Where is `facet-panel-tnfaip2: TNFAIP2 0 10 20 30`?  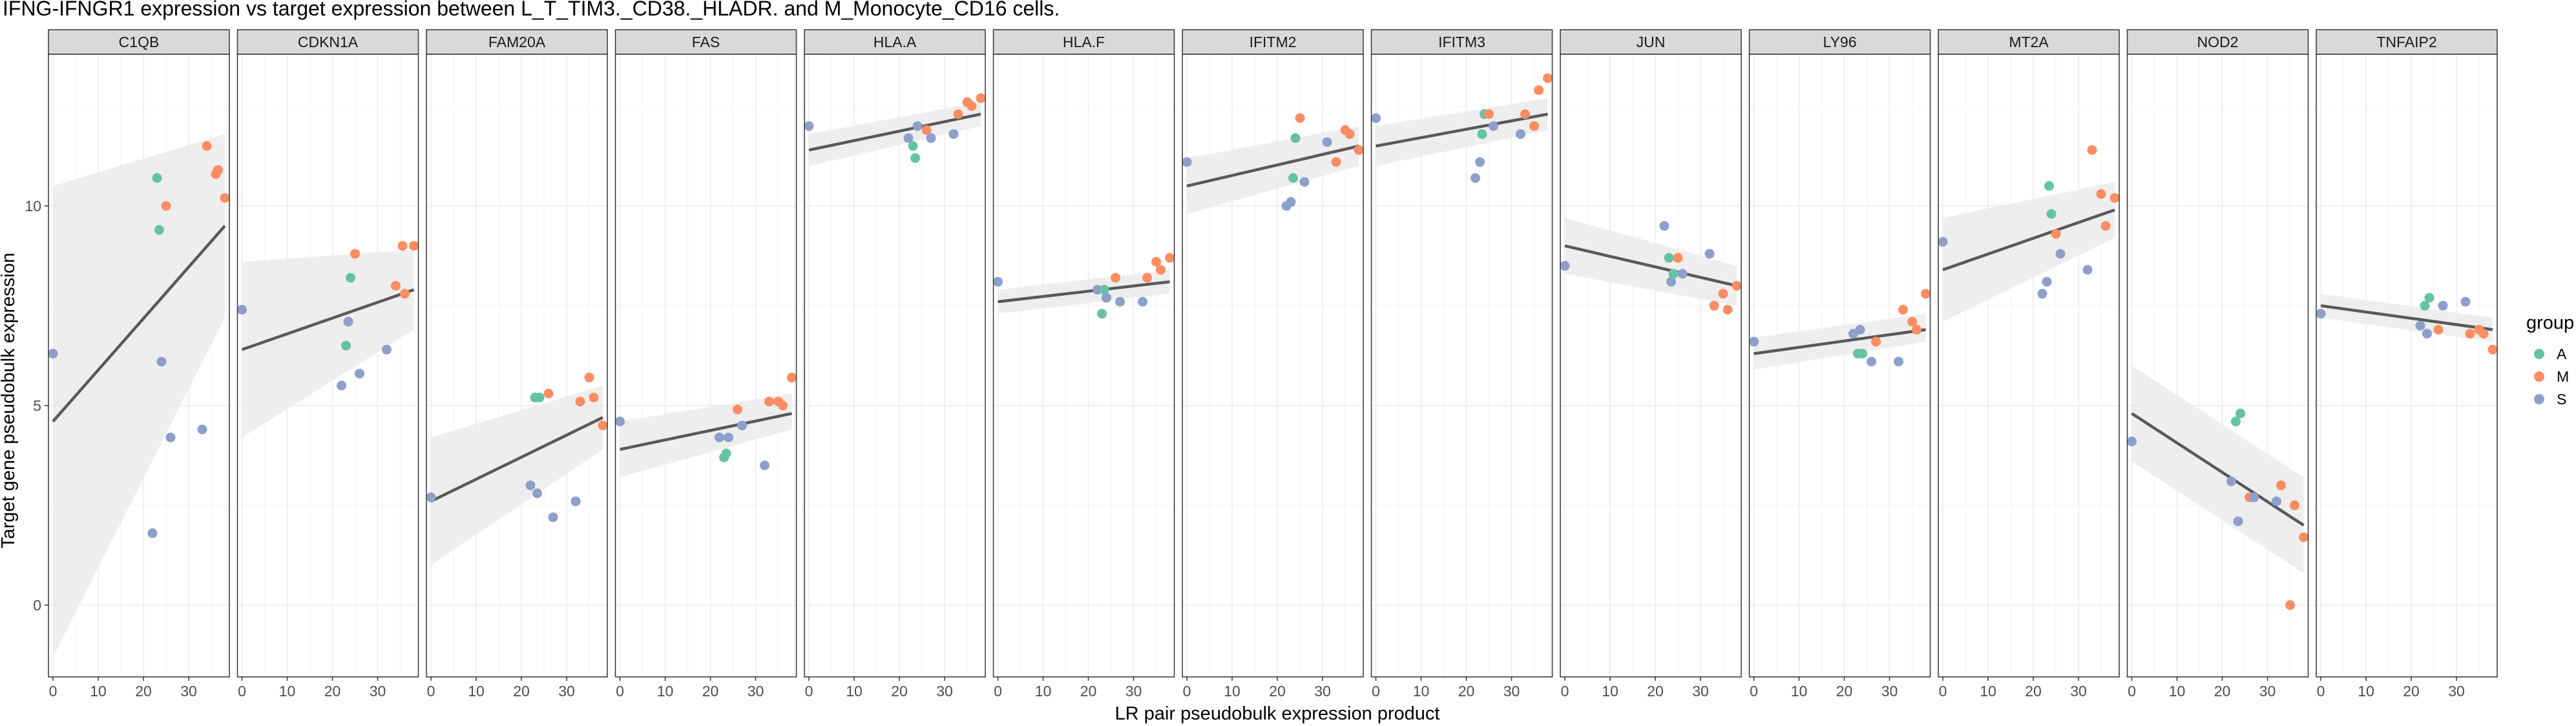 facet-panel-tnfaip2: TNFAIP2 0 10 20 30 is located at coordinates (2407, 364).